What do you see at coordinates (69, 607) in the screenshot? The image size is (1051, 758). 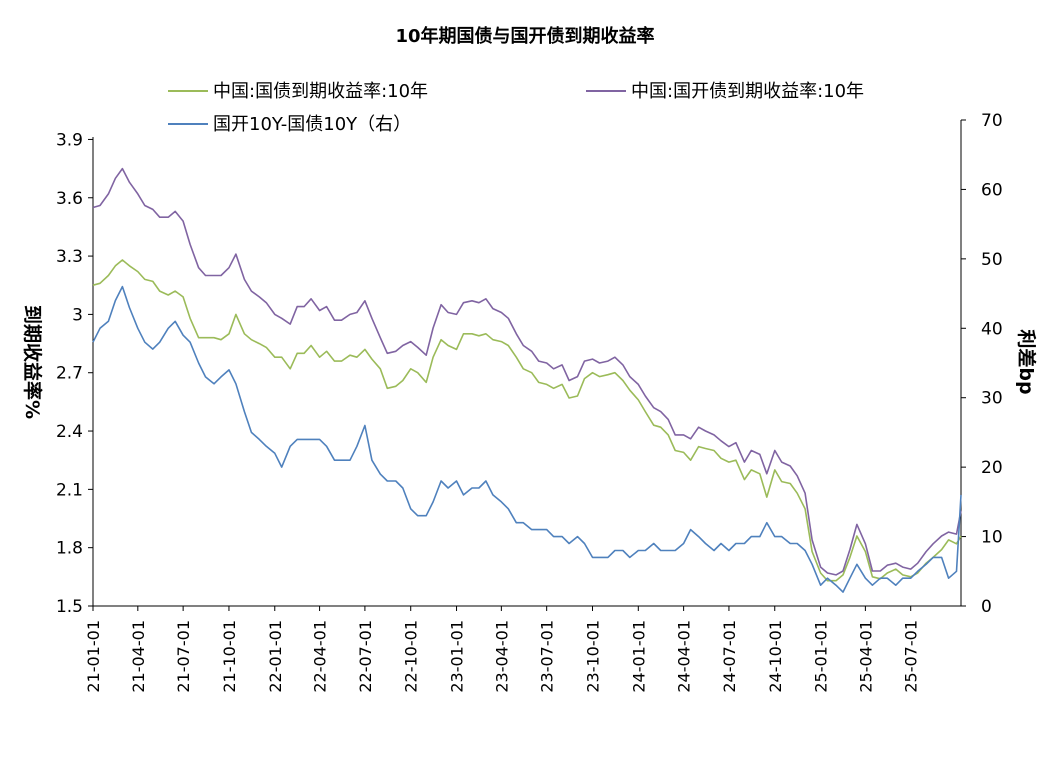 I see `left-y-tick-label: 1.5` at bounding box center [69, 607].